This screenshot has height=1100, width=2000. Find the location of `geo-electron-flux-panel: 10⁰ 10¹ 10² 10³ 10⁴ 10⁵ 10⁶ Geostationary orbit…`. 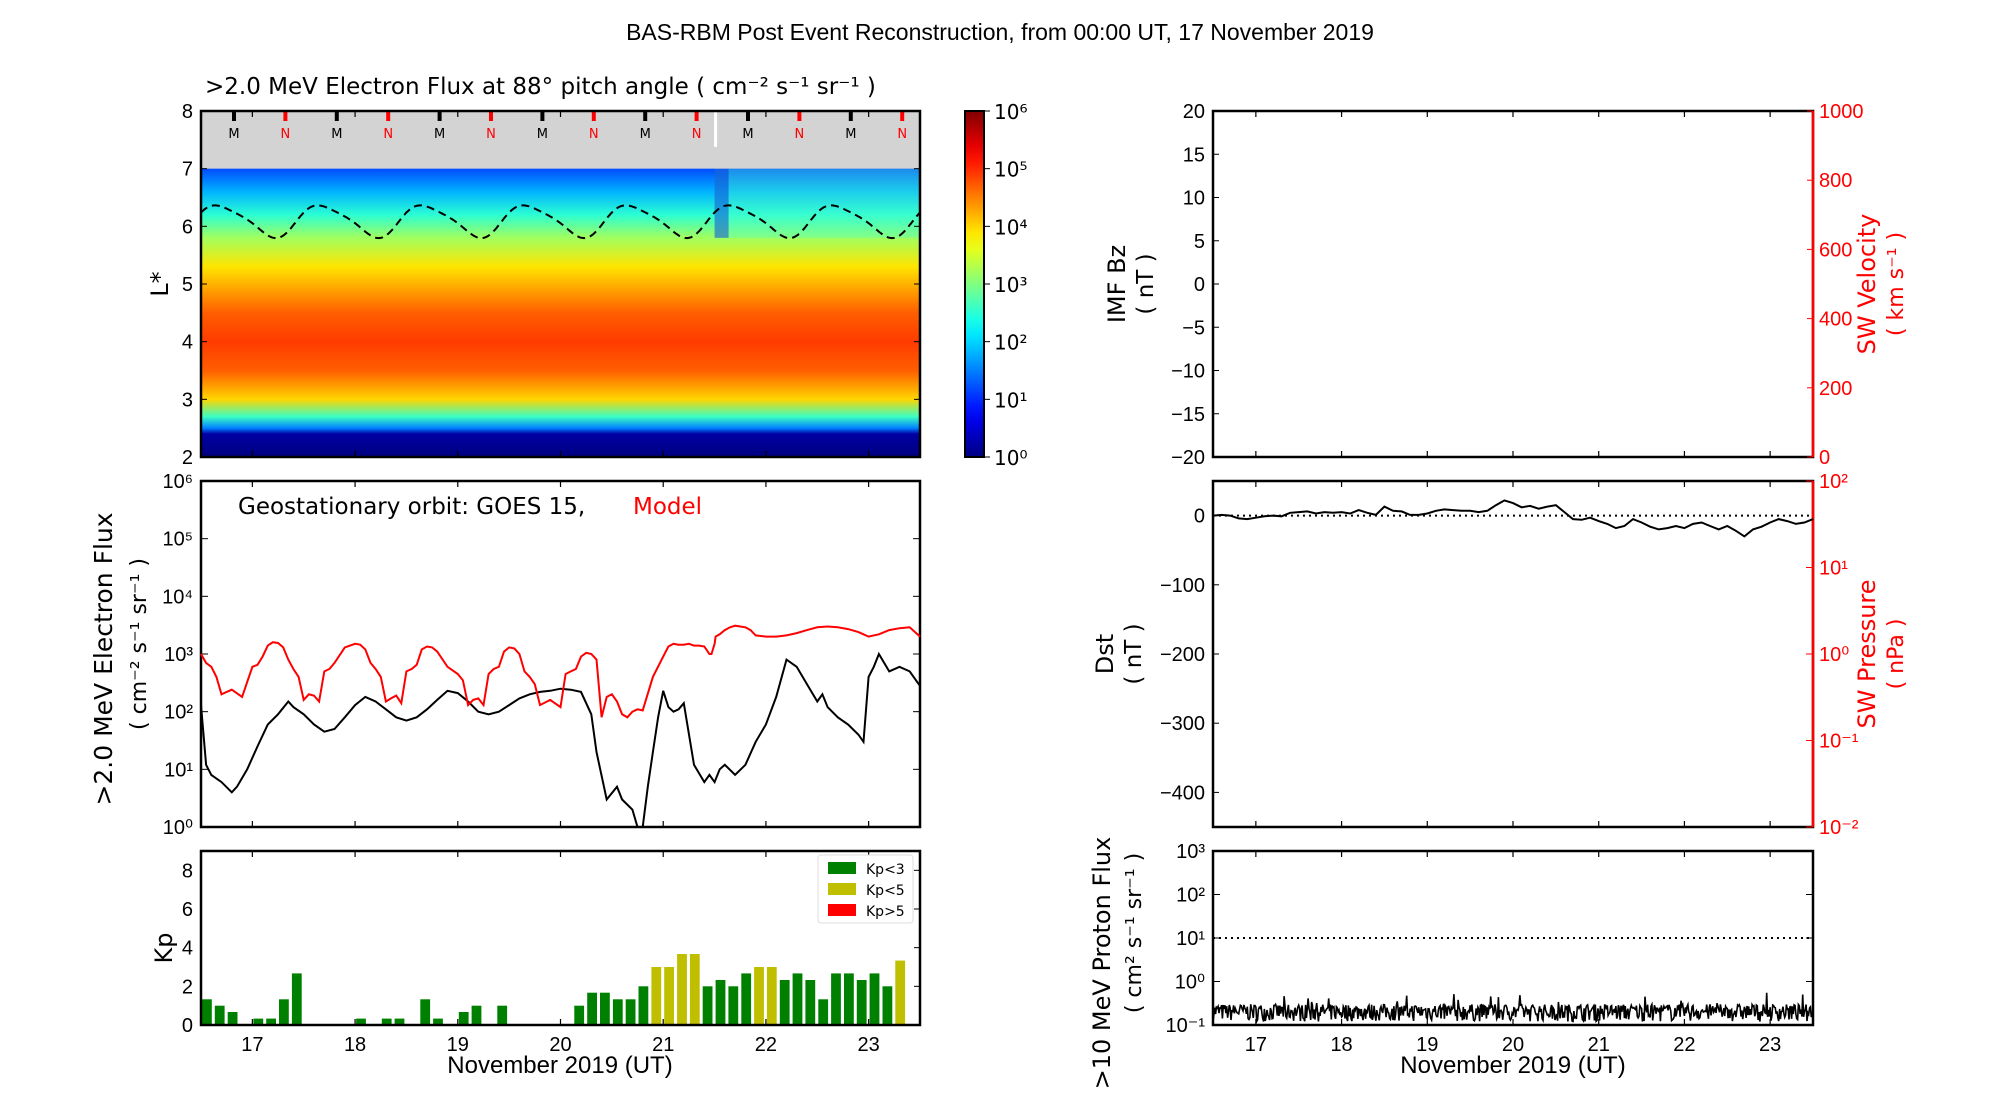

geo-electron-flux-panel: 10⁰ 10¹ 10² 10³ 10⁴ 10⁵ 10⁶ Geostationary orbit… is located at coordinates (505, 655).